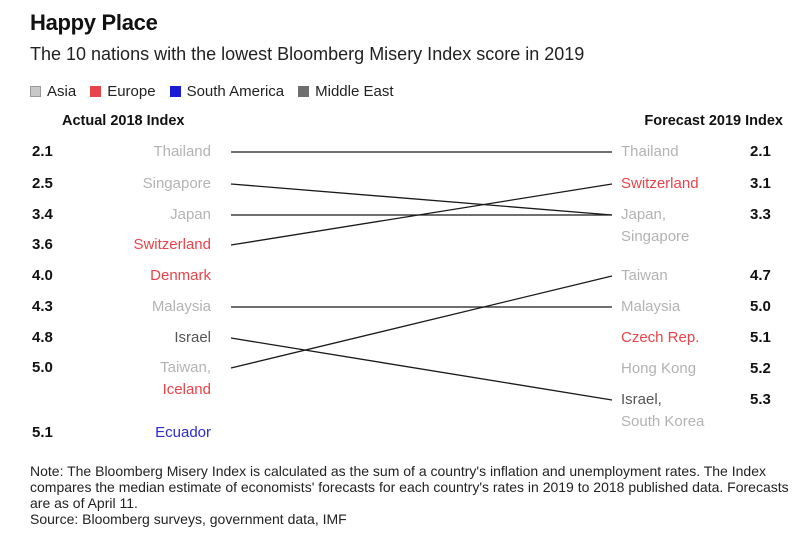 This screenshot has width=803, height=558. What do you see at coordinates (172, 244) in the screenshot?
I see `left-country-switzerland: Switzerland` at bounding box center [172, 244].